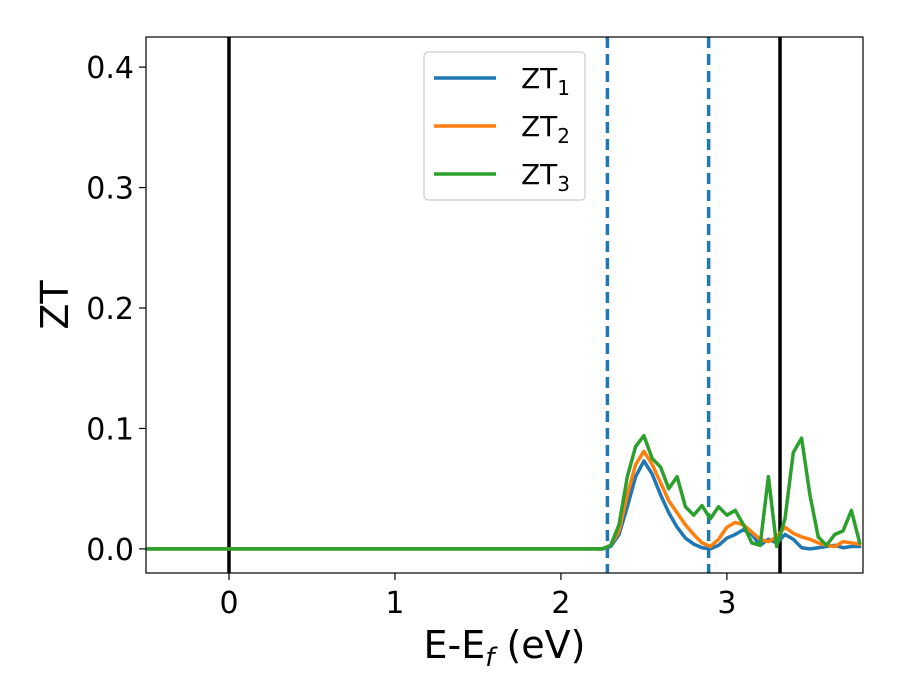  I want to click on y-axis-label: ZT, so click(55, 305).